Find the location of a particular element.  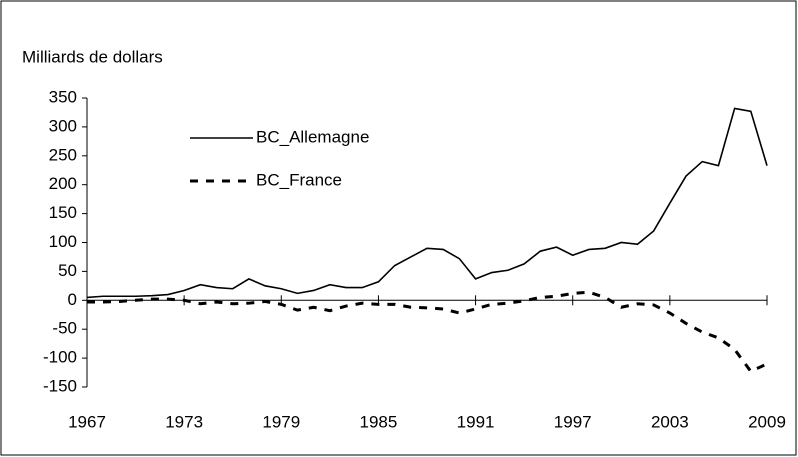

y-tick-label: 50 is located at coordinates (67, 270).